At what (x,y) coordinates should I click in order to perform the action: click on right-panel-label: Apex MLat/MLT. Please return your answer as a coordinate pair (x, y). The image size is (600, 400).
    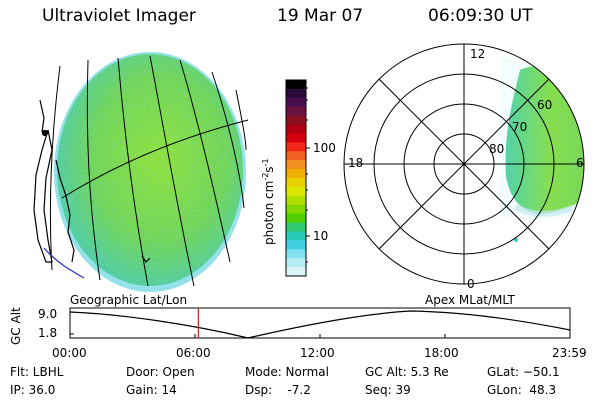
    Looking at the image, I should click on (470, 300).